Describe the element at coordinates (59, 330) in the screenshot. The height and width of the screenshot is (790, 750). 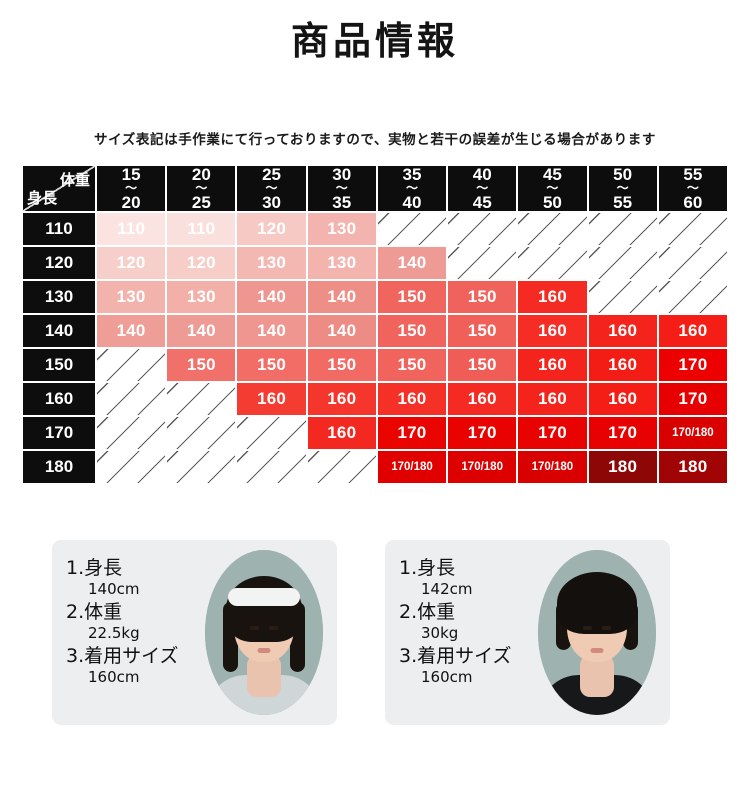
I see `height-row-header: 140` at that location.